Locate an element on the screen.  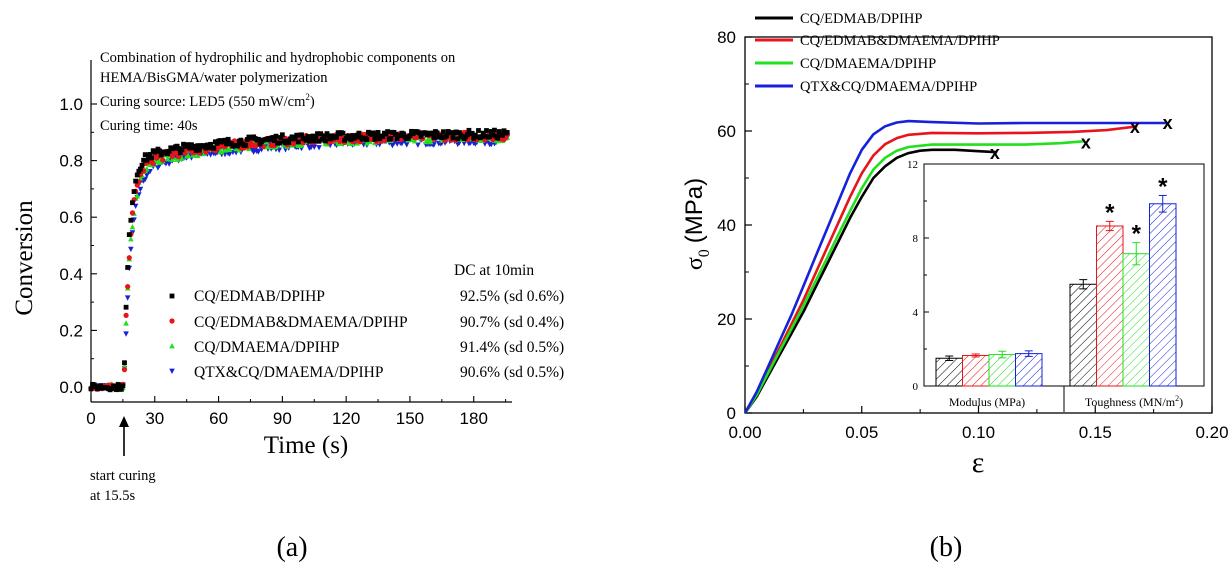
legend-name-2: CQ/EDMAB&DMAEMA/DPIHP is located at coordinates (301, 322).